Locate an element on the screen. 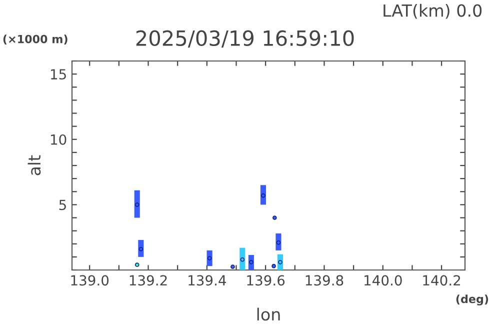  text: (deg) is located at coordinates (472, 300).